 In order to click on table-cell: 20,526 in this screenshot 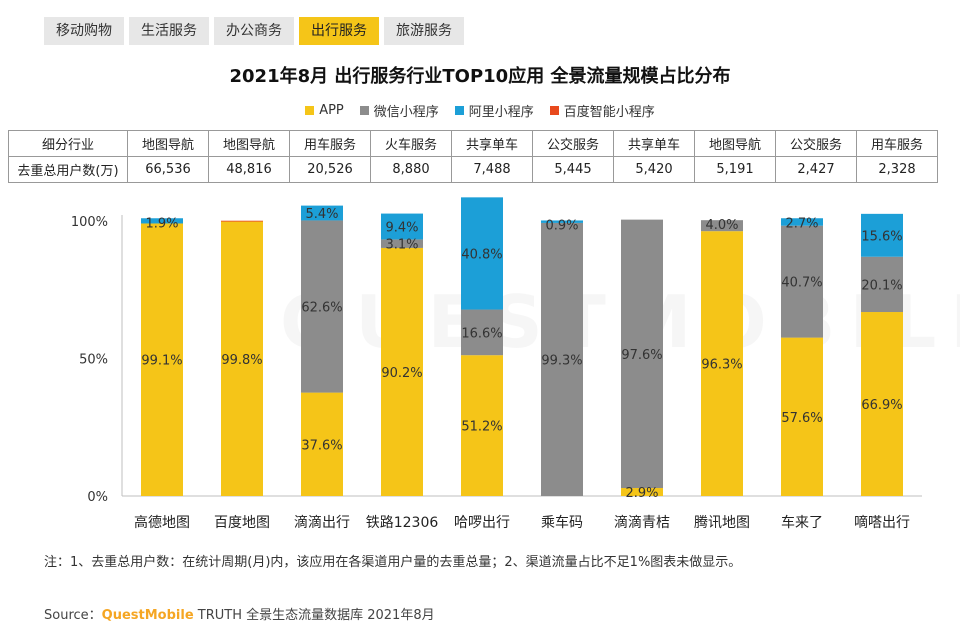, I will do `click(330, 169)`.